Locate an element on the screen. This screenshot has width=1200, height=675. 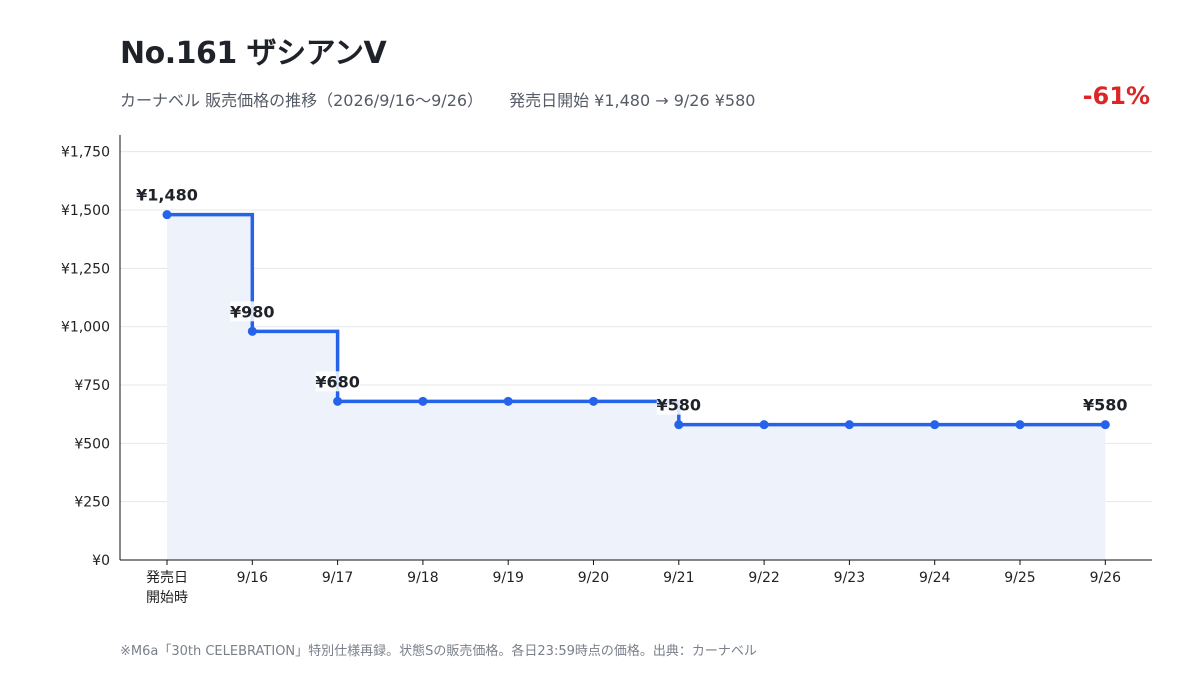
y-tick-label: ¥1,250 is located at coordinates (85, 269).